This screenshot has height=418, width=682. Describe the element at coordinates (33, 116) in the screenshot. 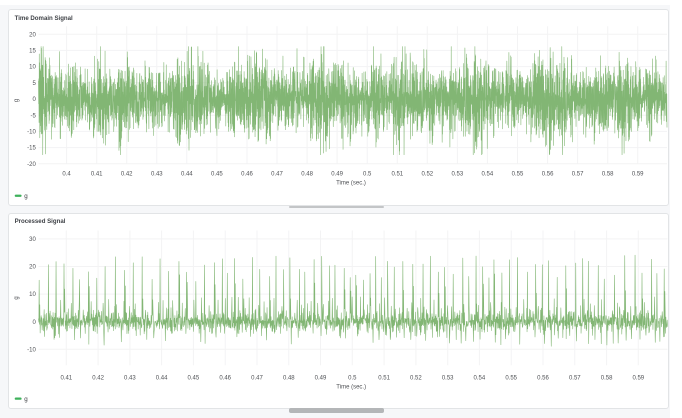

I see `svg-text: -5` at that location.